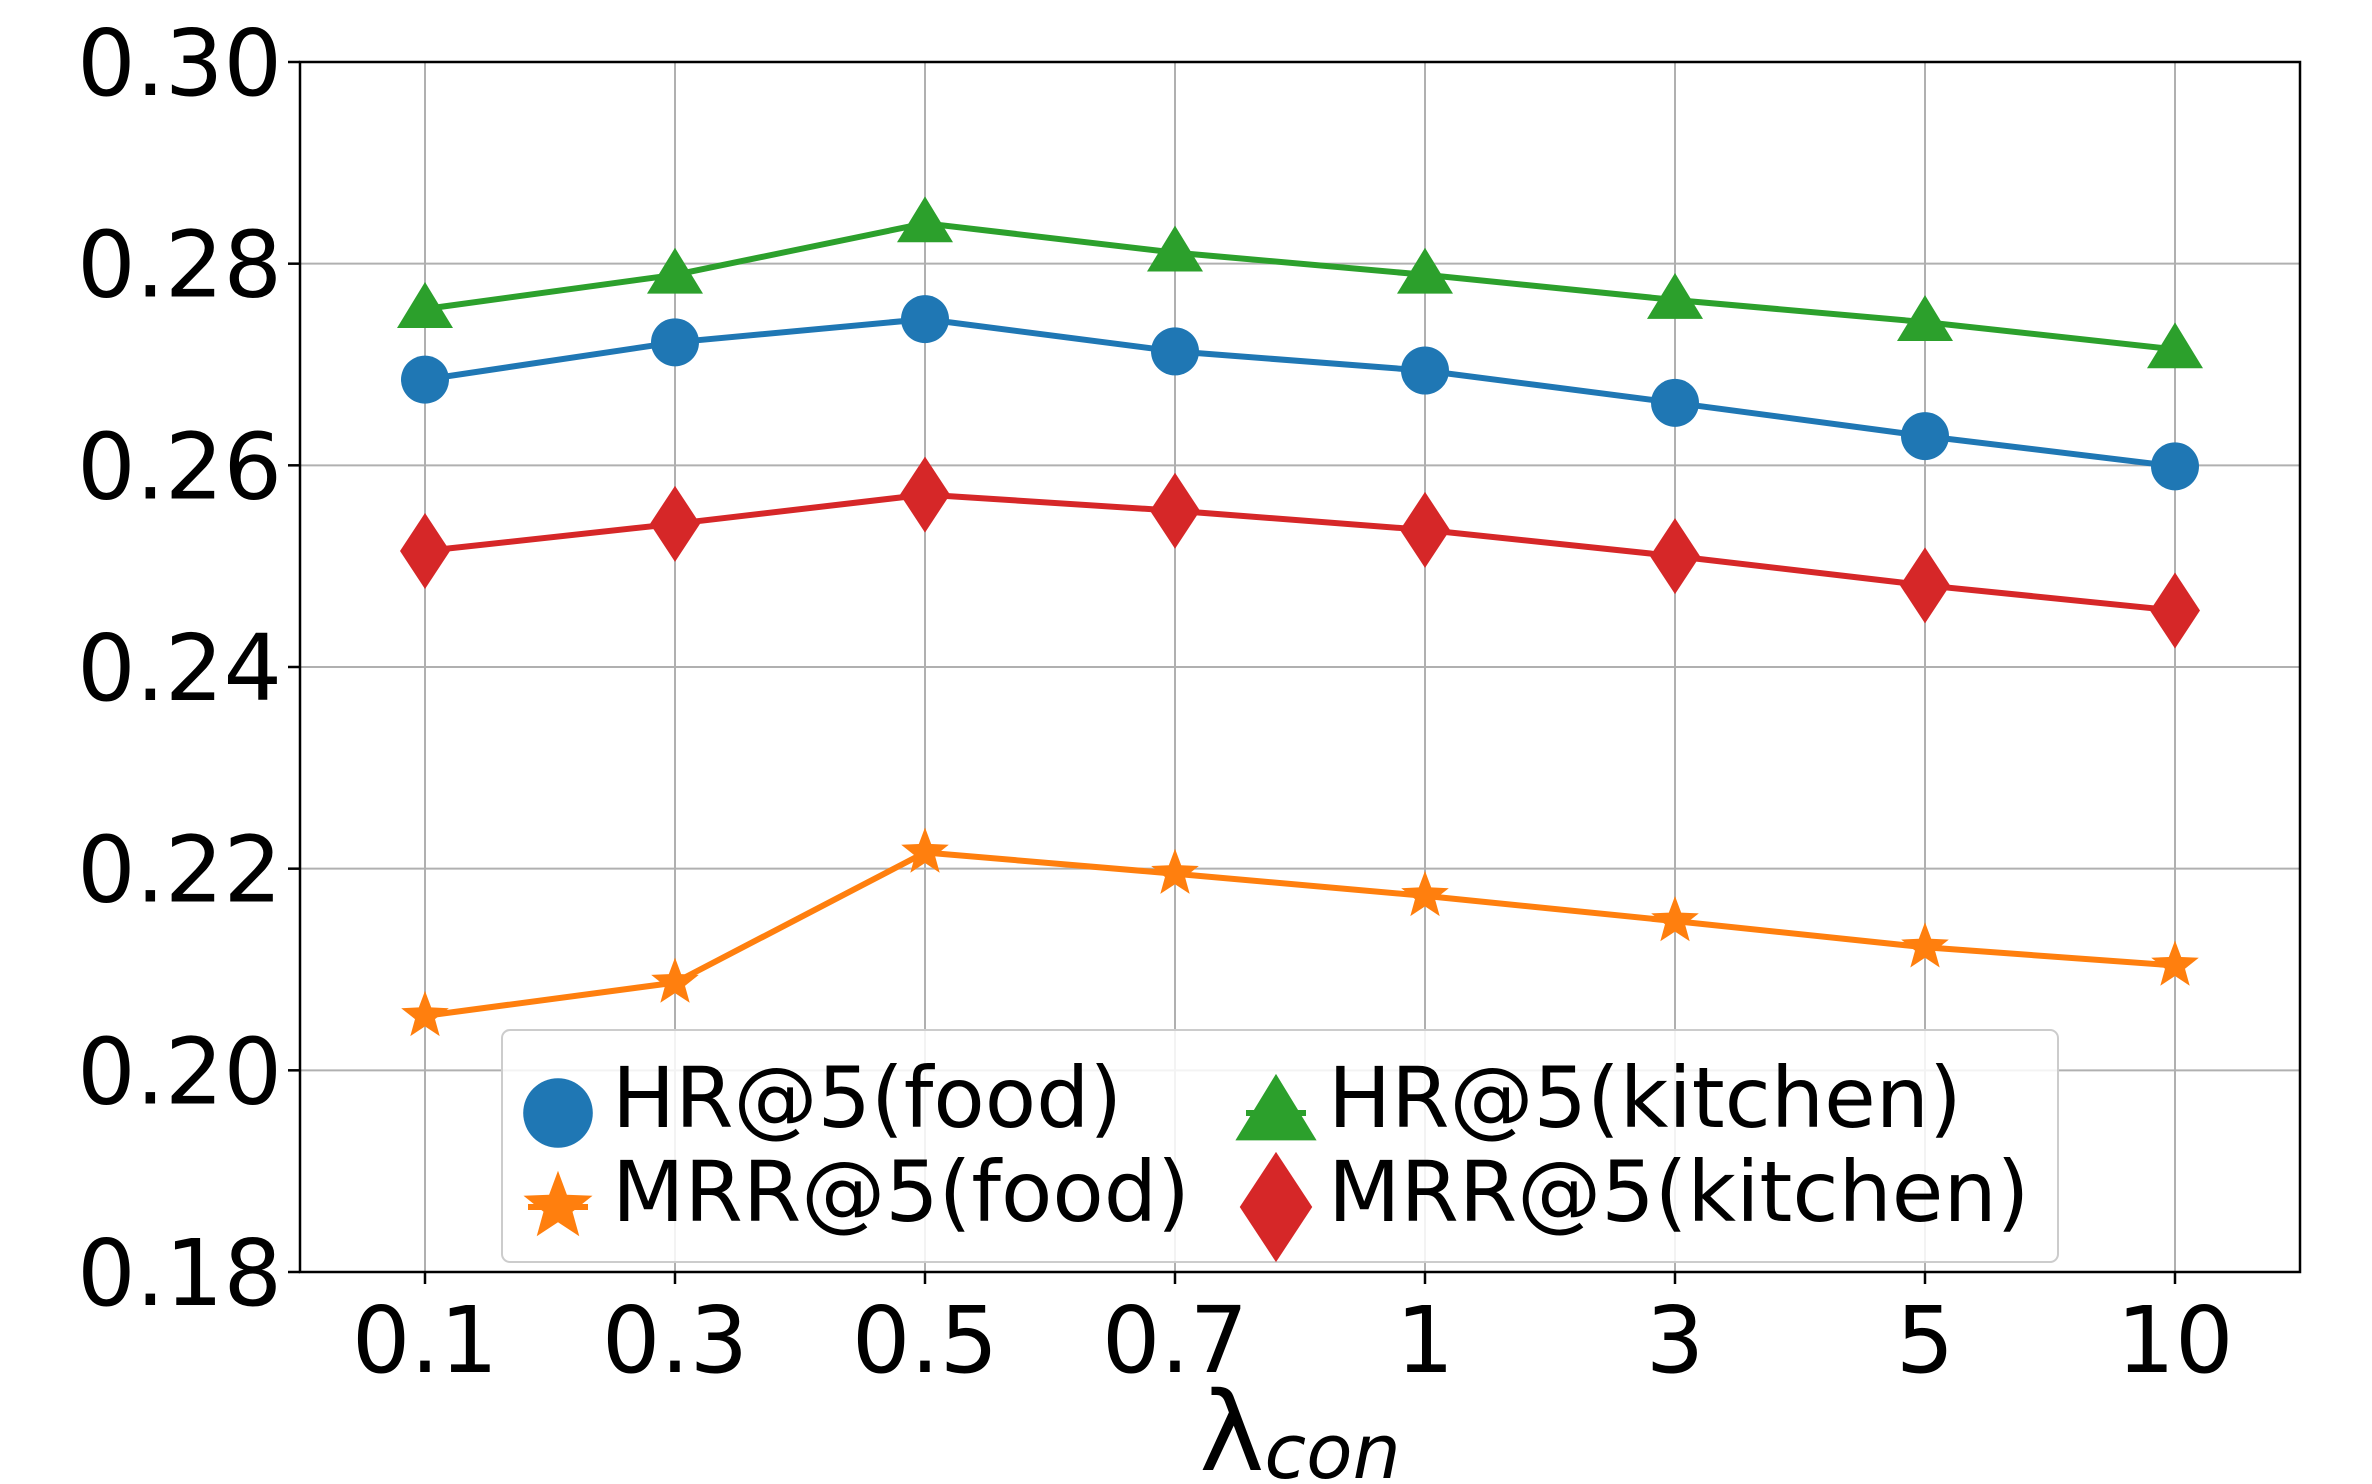  Describe the element at coordinates (179, 466) in the screenshot. I see `y-tick-label: 0.26` at that location.